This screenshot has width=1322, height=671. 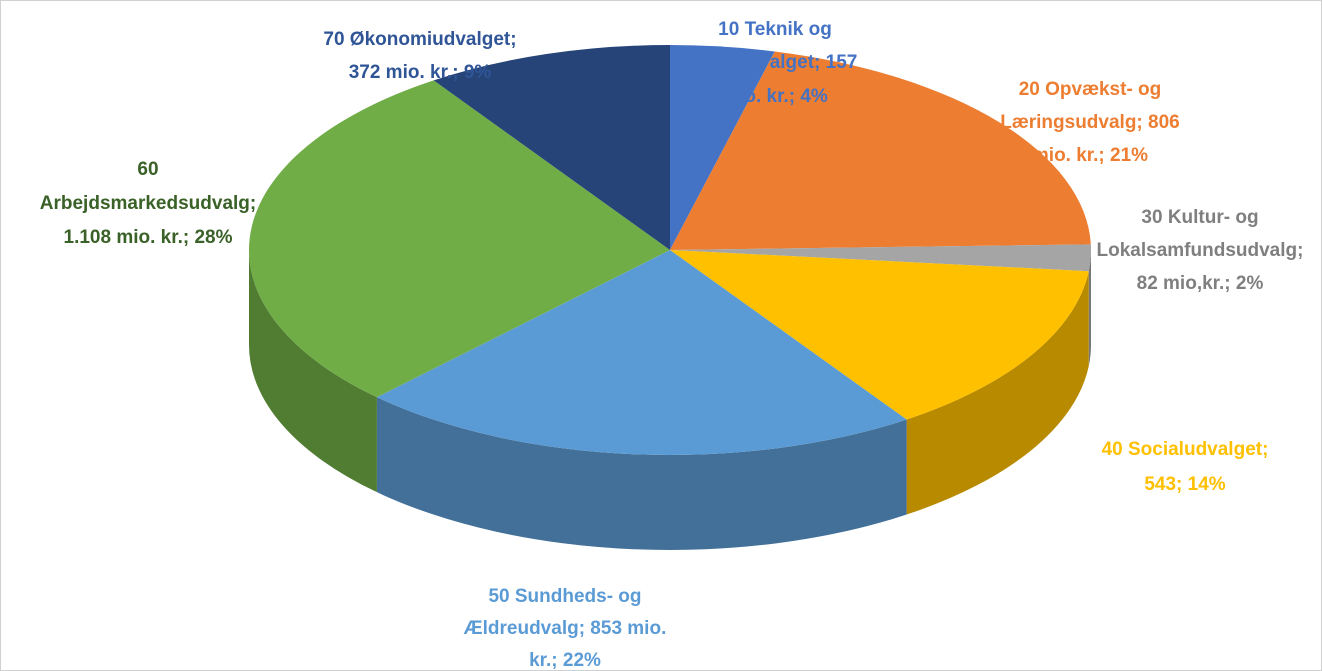 What do you see at coordinates (1200, 250) in the screenshot?
I see `data-label: Lokalsamfundsudvalg;` at bounding box center [1200, 250].